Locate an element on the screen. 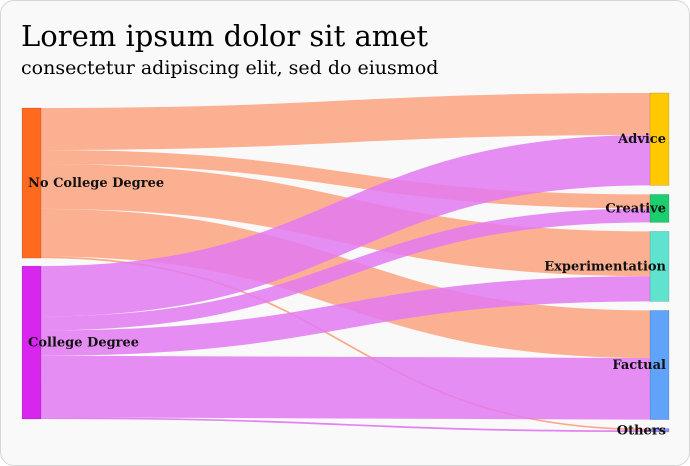 Image resolution: width=690 pixels, height=466 pixels. node-advice is located at coordinates (659, 139).